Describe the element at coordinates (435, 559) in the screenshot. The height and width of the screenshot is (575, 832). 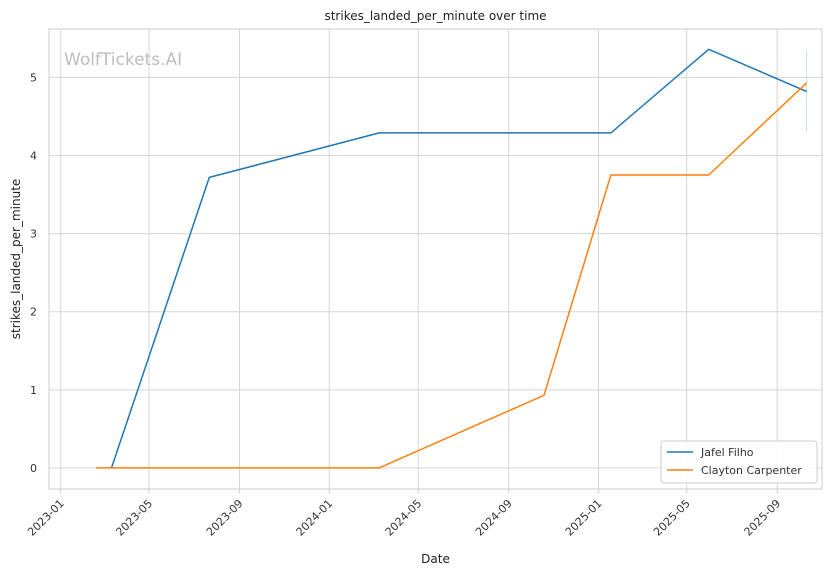
I see `x-axis-label: Date` at that location.